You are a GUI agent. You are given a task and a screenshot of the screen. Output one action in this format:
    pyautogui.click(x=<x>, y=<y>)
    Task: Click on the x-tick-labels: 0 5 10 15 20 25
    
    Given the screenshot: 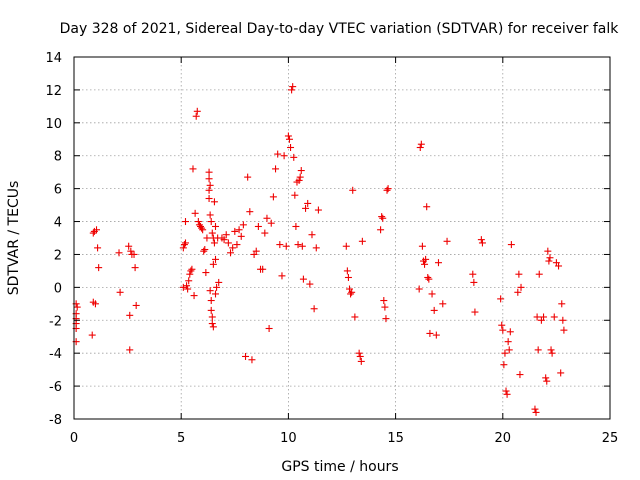 What is the action you would take?
    pyautogui.click(x=344, y=438)
    